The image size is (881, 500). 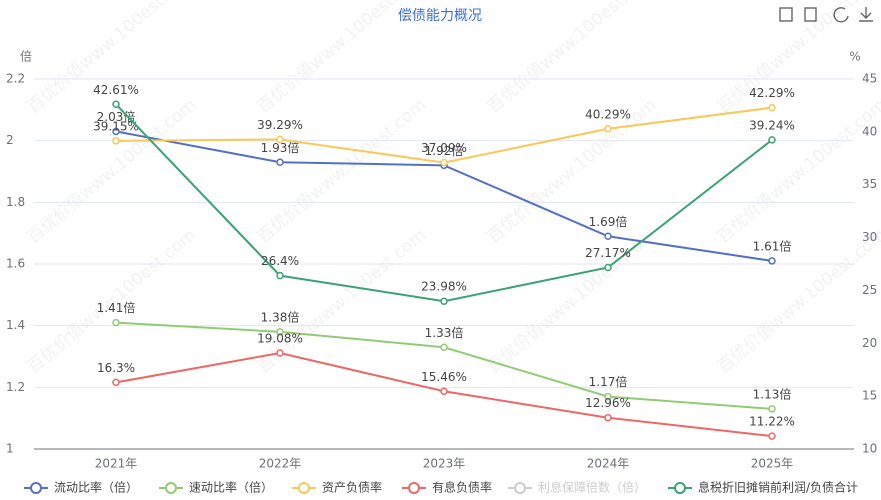 I want to click on x-tick-label: 2024年, so click(x=608, y=464).